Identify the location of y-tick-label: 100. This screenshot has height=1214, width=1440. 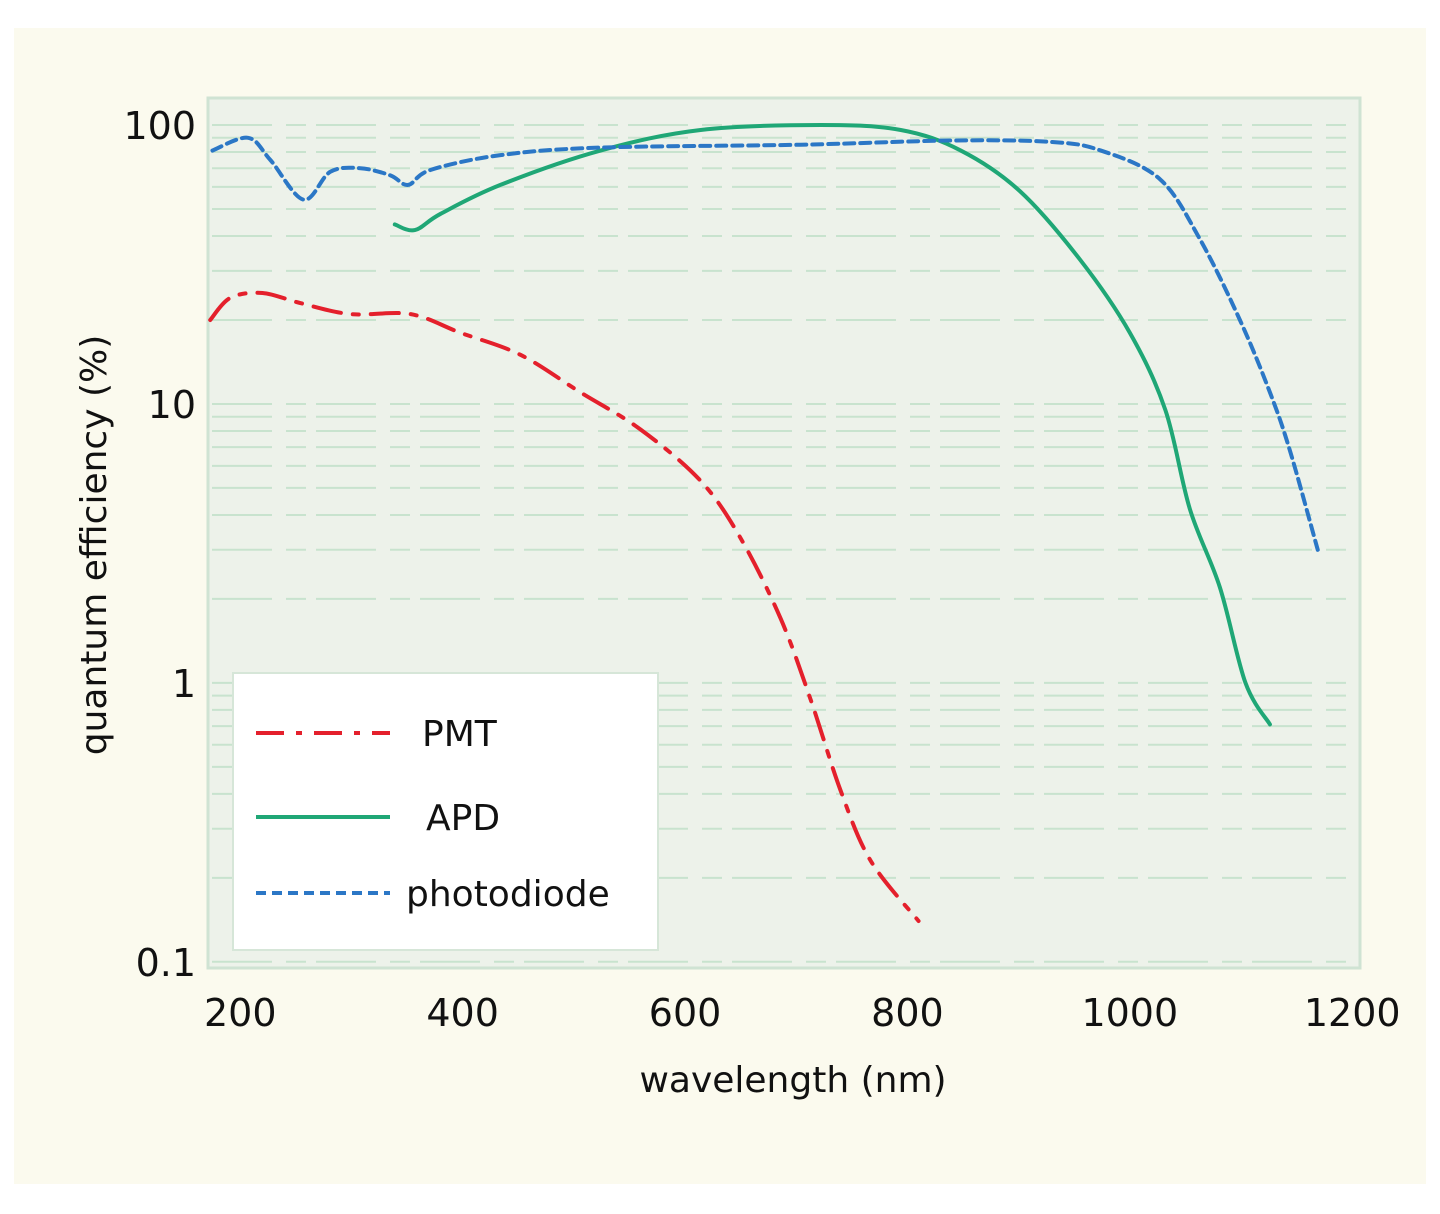
(159, 126).